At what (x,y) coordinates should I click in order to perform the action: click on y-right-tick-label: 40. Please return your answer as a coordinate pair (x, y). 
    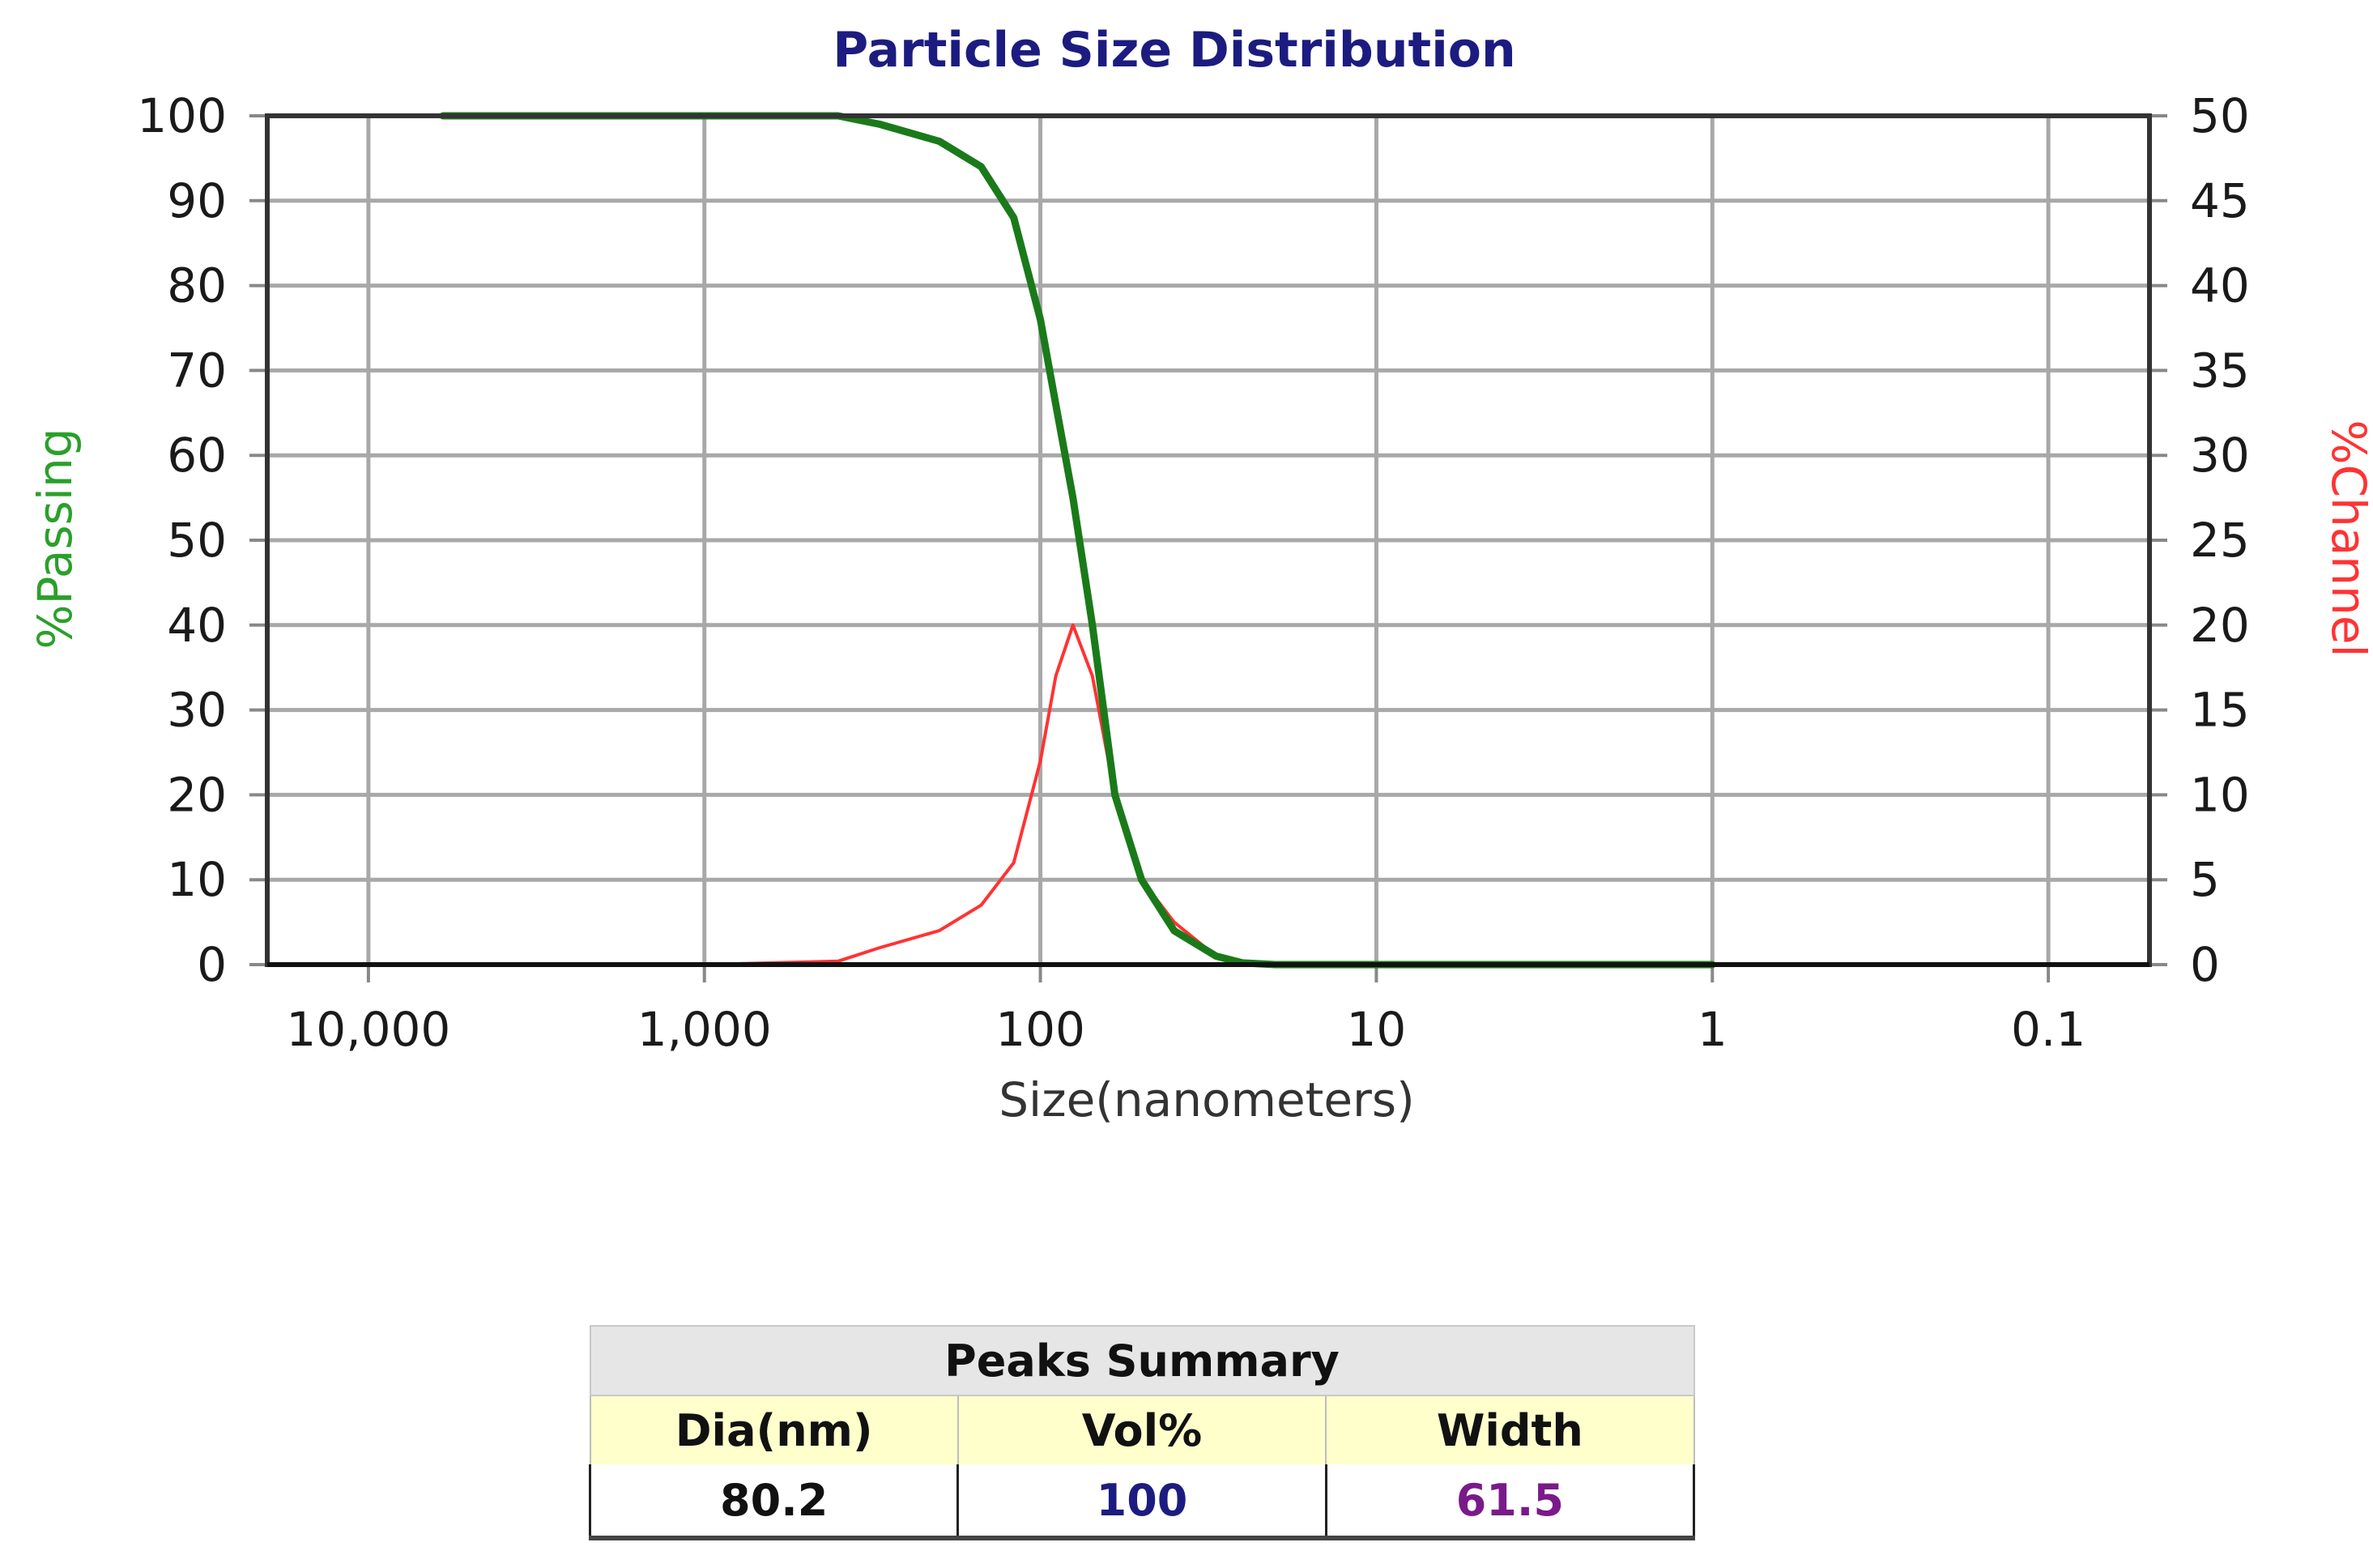
    Looking at the image, I should click on (2220, 285).